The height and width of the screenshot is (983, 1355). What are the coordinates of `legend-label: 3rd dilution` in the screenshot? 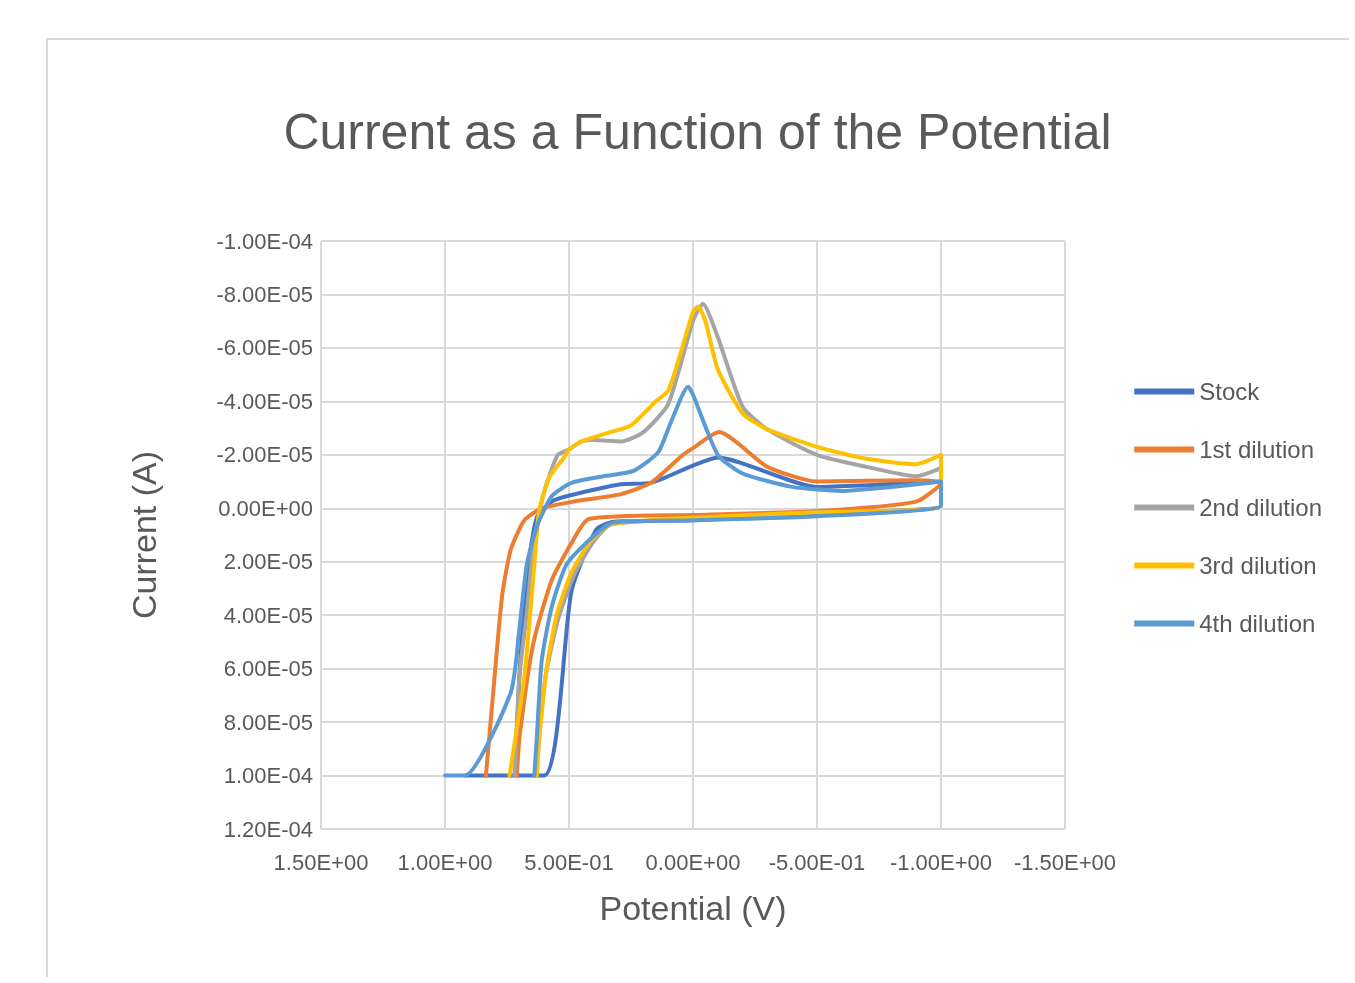 It's located at (1258, 565).